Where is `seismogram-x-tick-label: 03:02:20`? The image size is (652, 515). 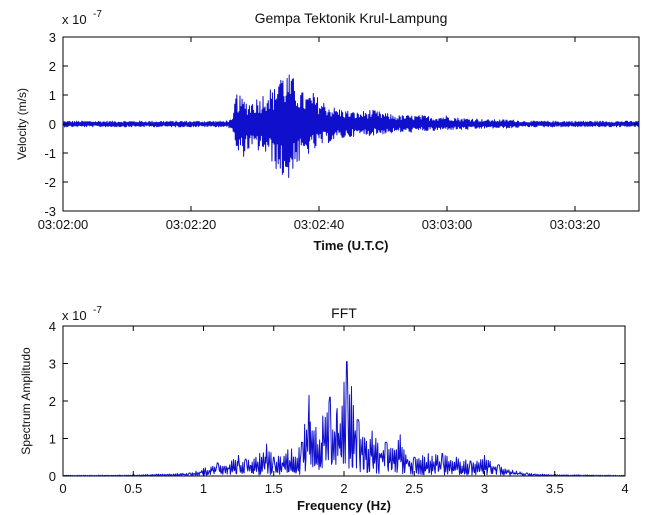
seismogram-x-tick-label: 03:02:20 is located at coordinates (191, 224).